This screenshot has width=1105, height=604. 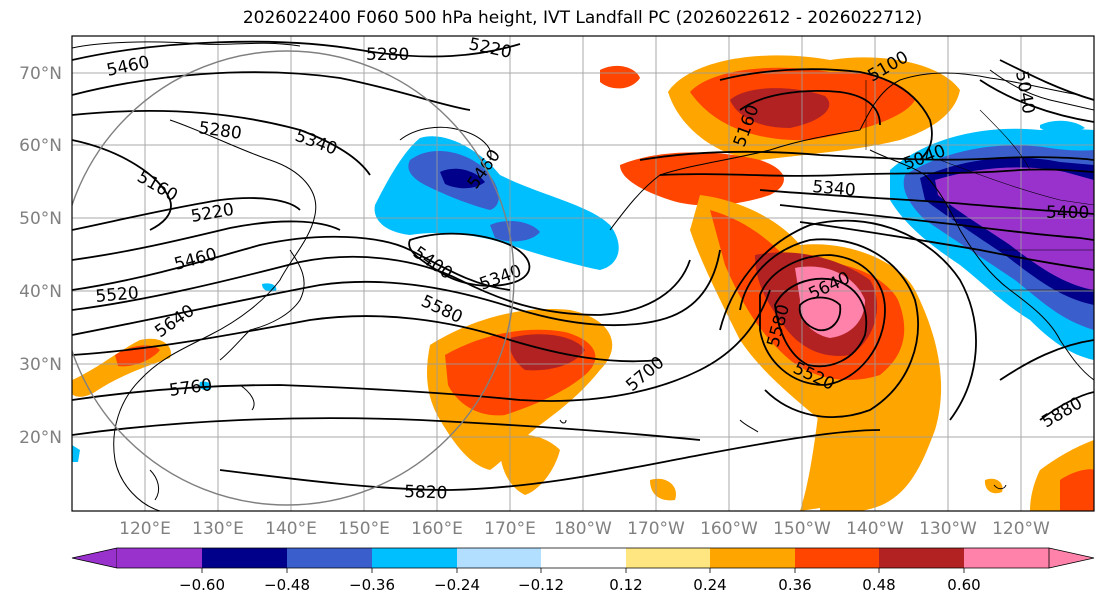 What do you see at coordinates (794, 585) in the screenshot?
I see `colorbar-tick-label: 0.36` at bounding box center [794, 585].